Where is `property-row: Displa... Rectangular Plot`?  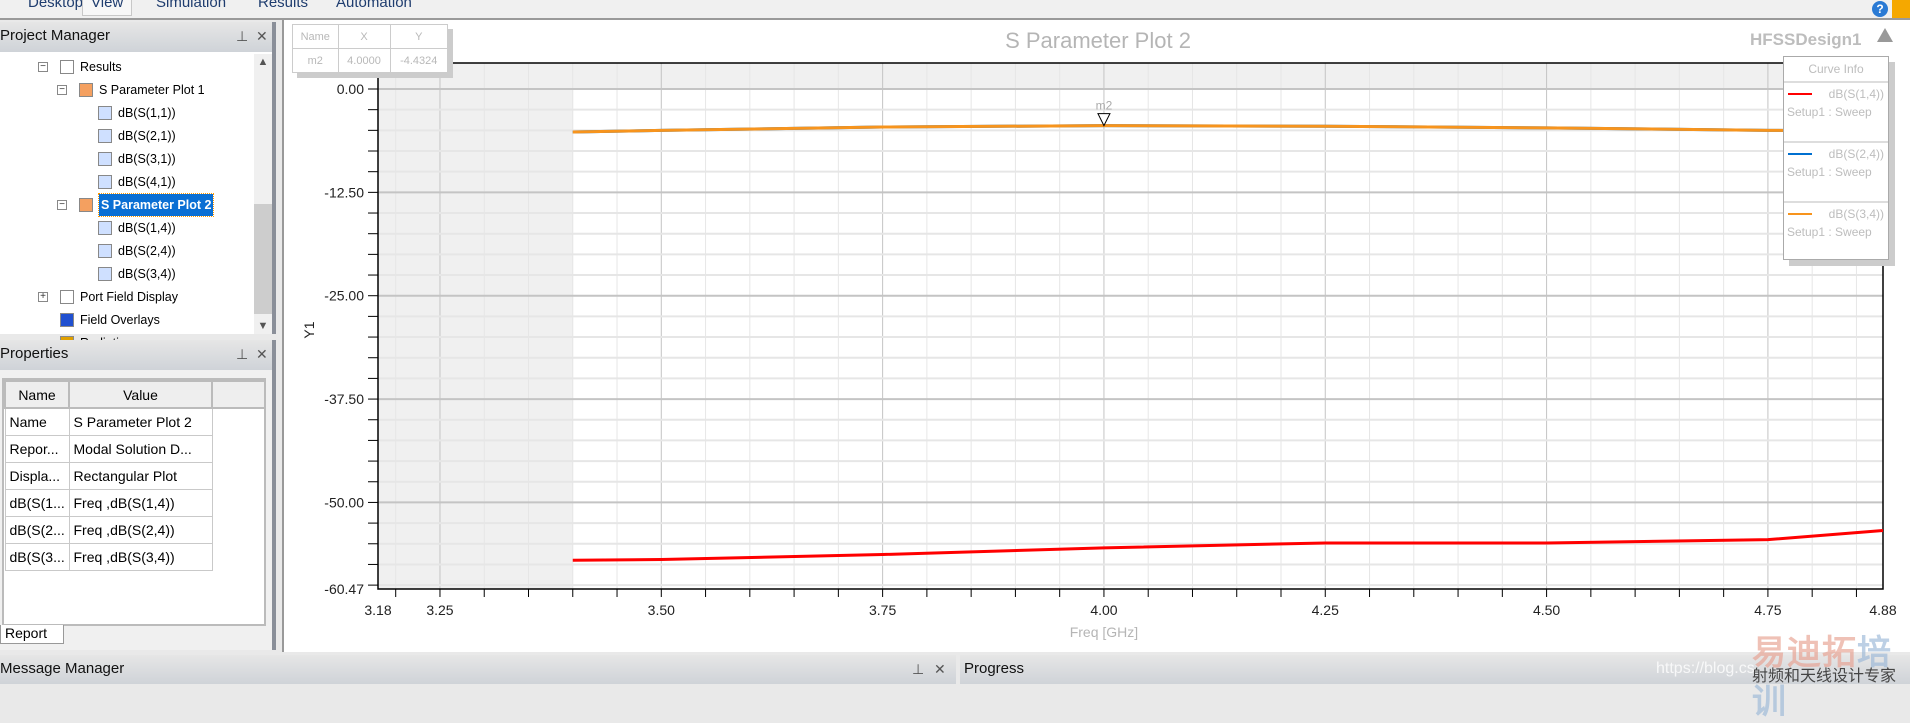
property-row: Displa... Rectangular Plot is located at coordinates (134, 475).